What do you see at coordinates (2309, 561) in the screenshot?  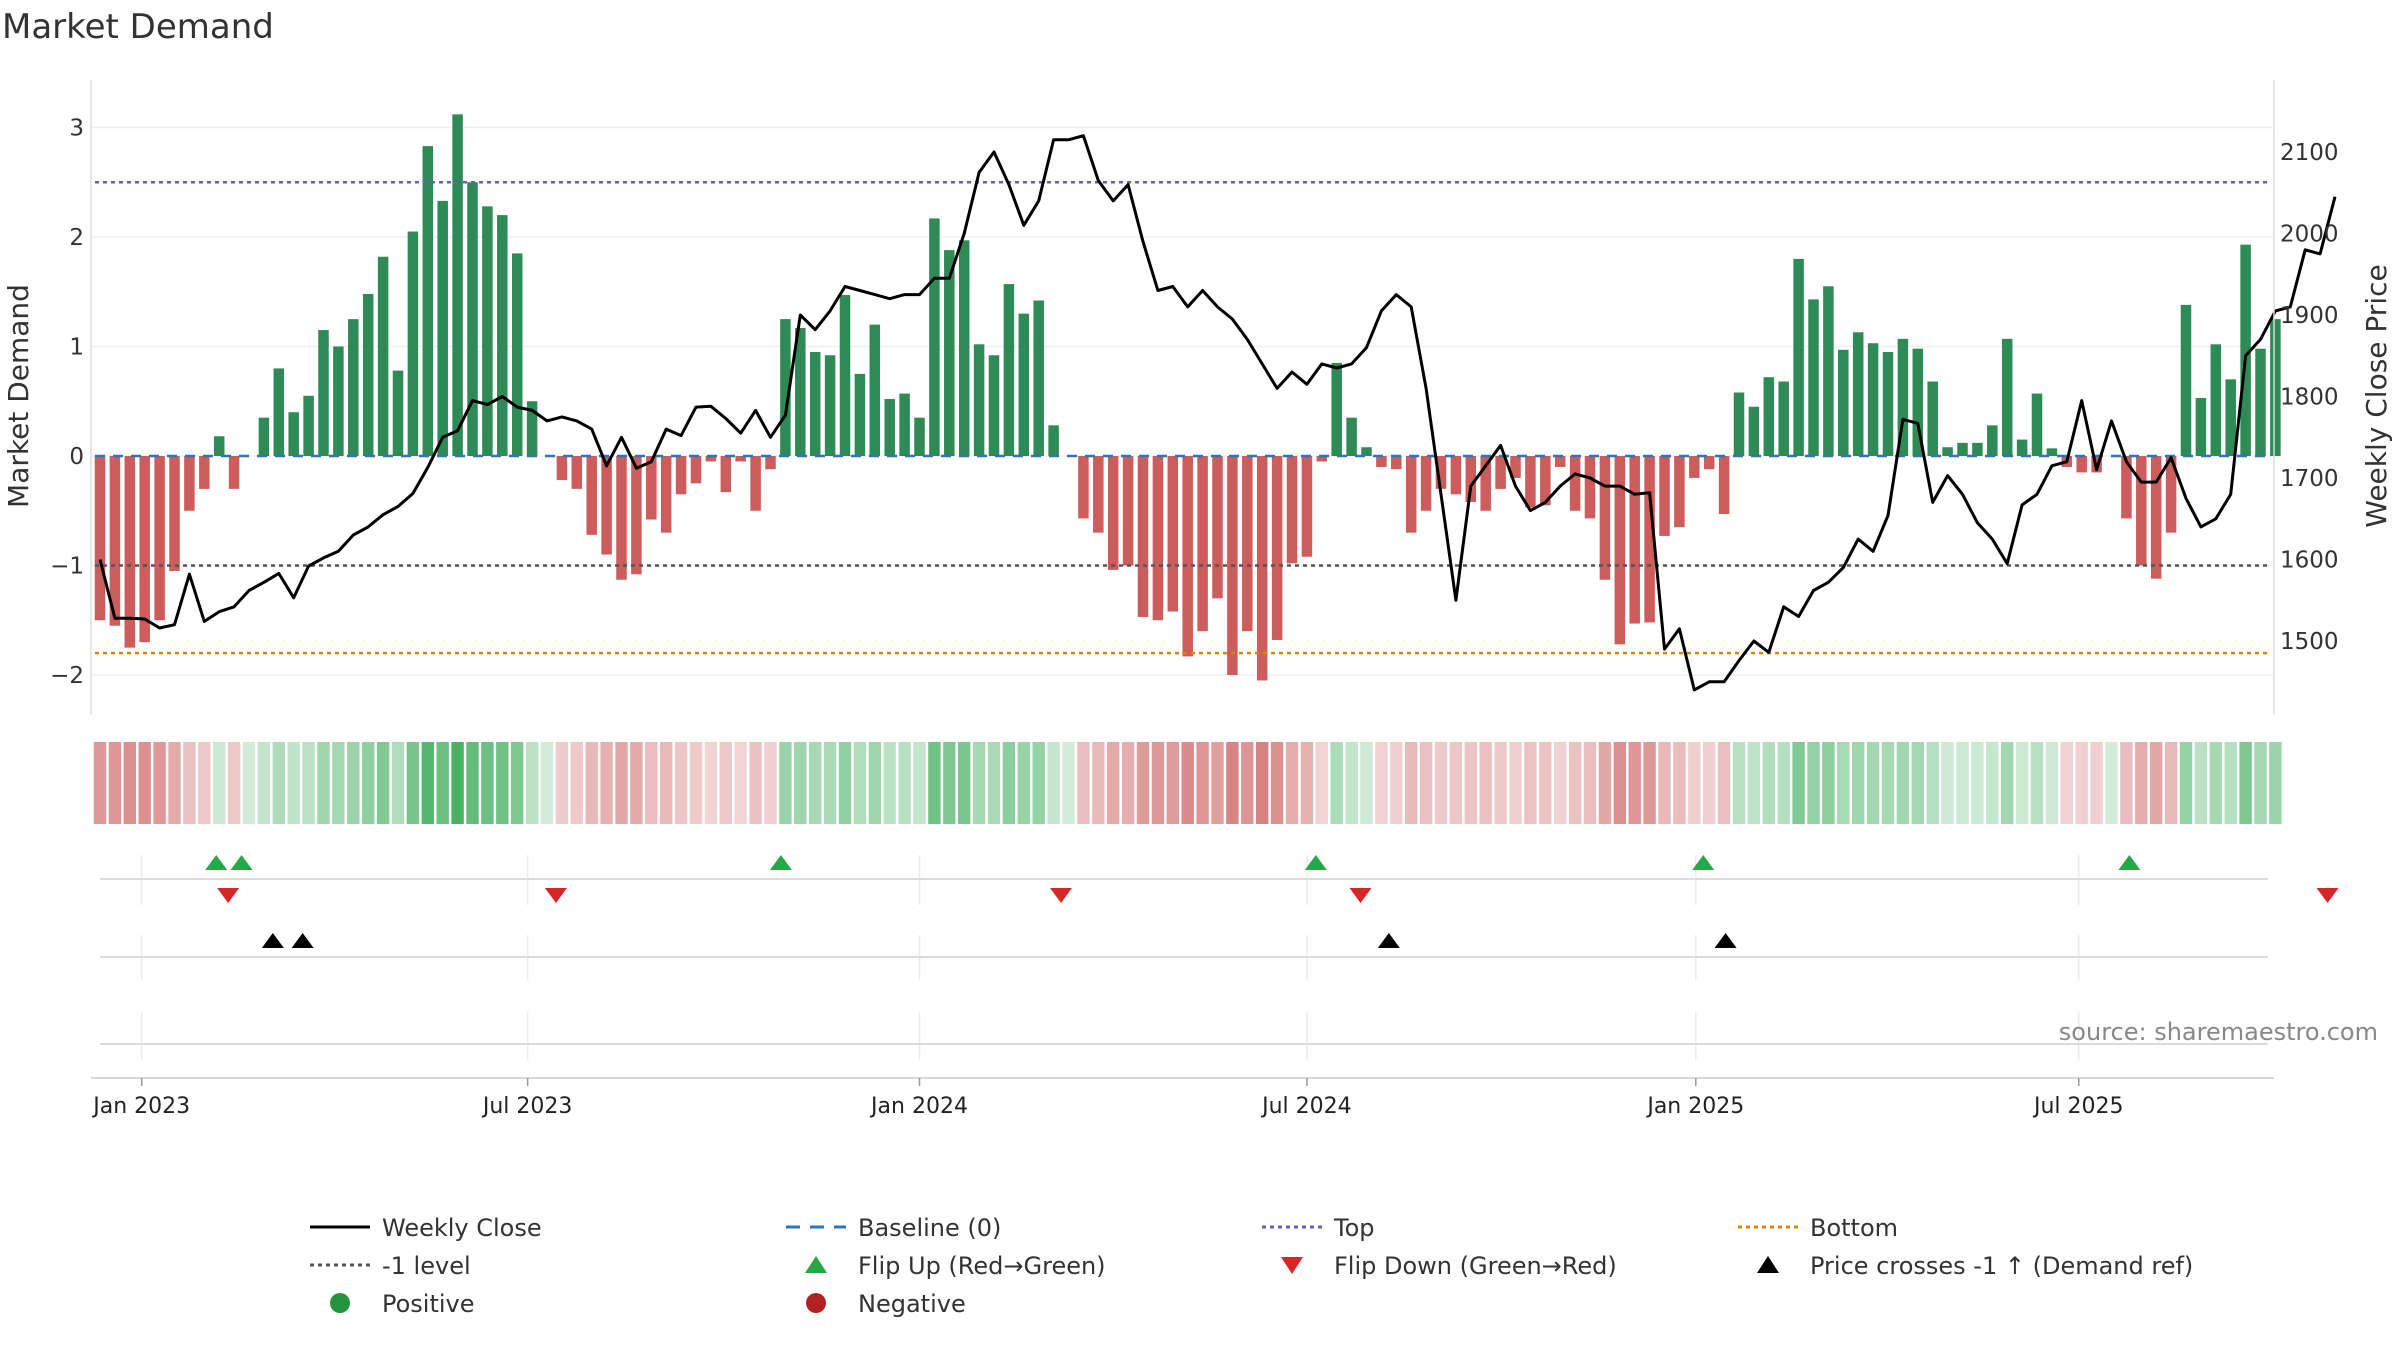 I see `right-tick-label: 1600` at bounding box center [2309, 561].